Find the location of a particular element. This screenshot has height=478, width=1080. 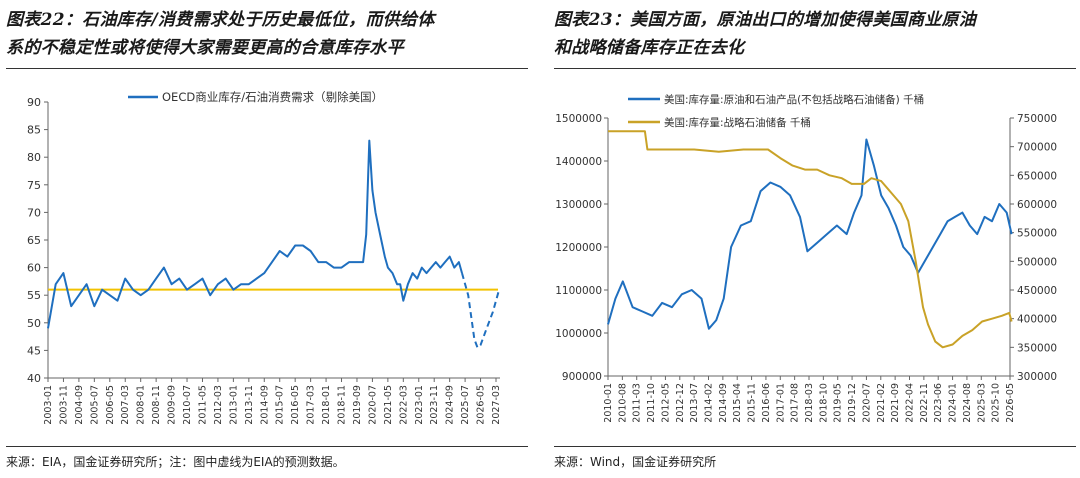

x-tick-label: 2025-10 is located at coordinates (996, 403).